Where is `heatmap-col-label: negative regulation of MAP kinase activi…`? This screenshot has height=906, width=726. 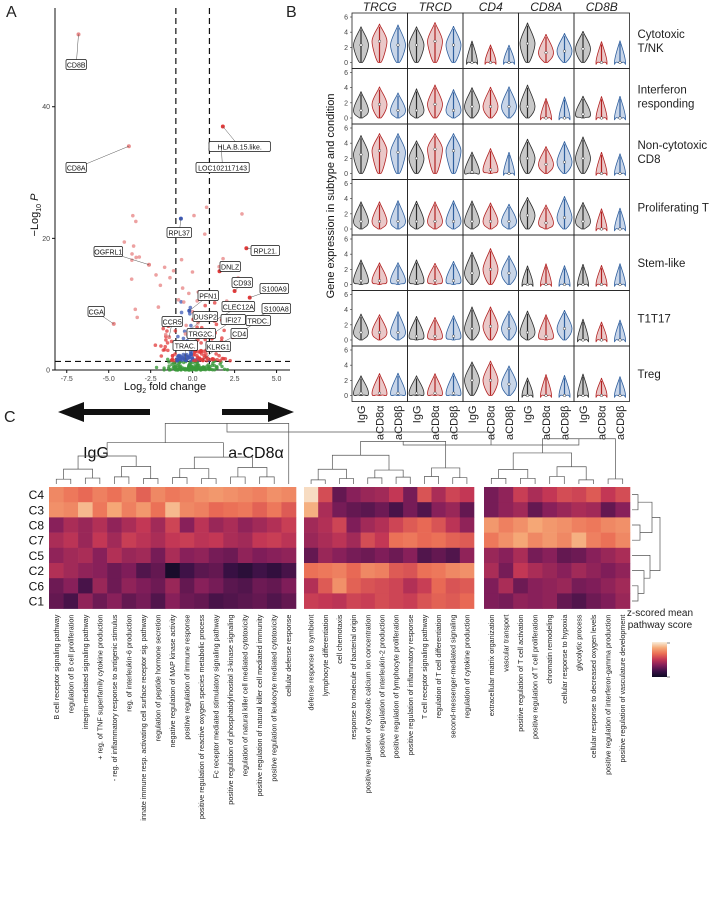
heatmap-col-label: negative regulation of MAP kinase activi… is located at coordinates (172, 680).